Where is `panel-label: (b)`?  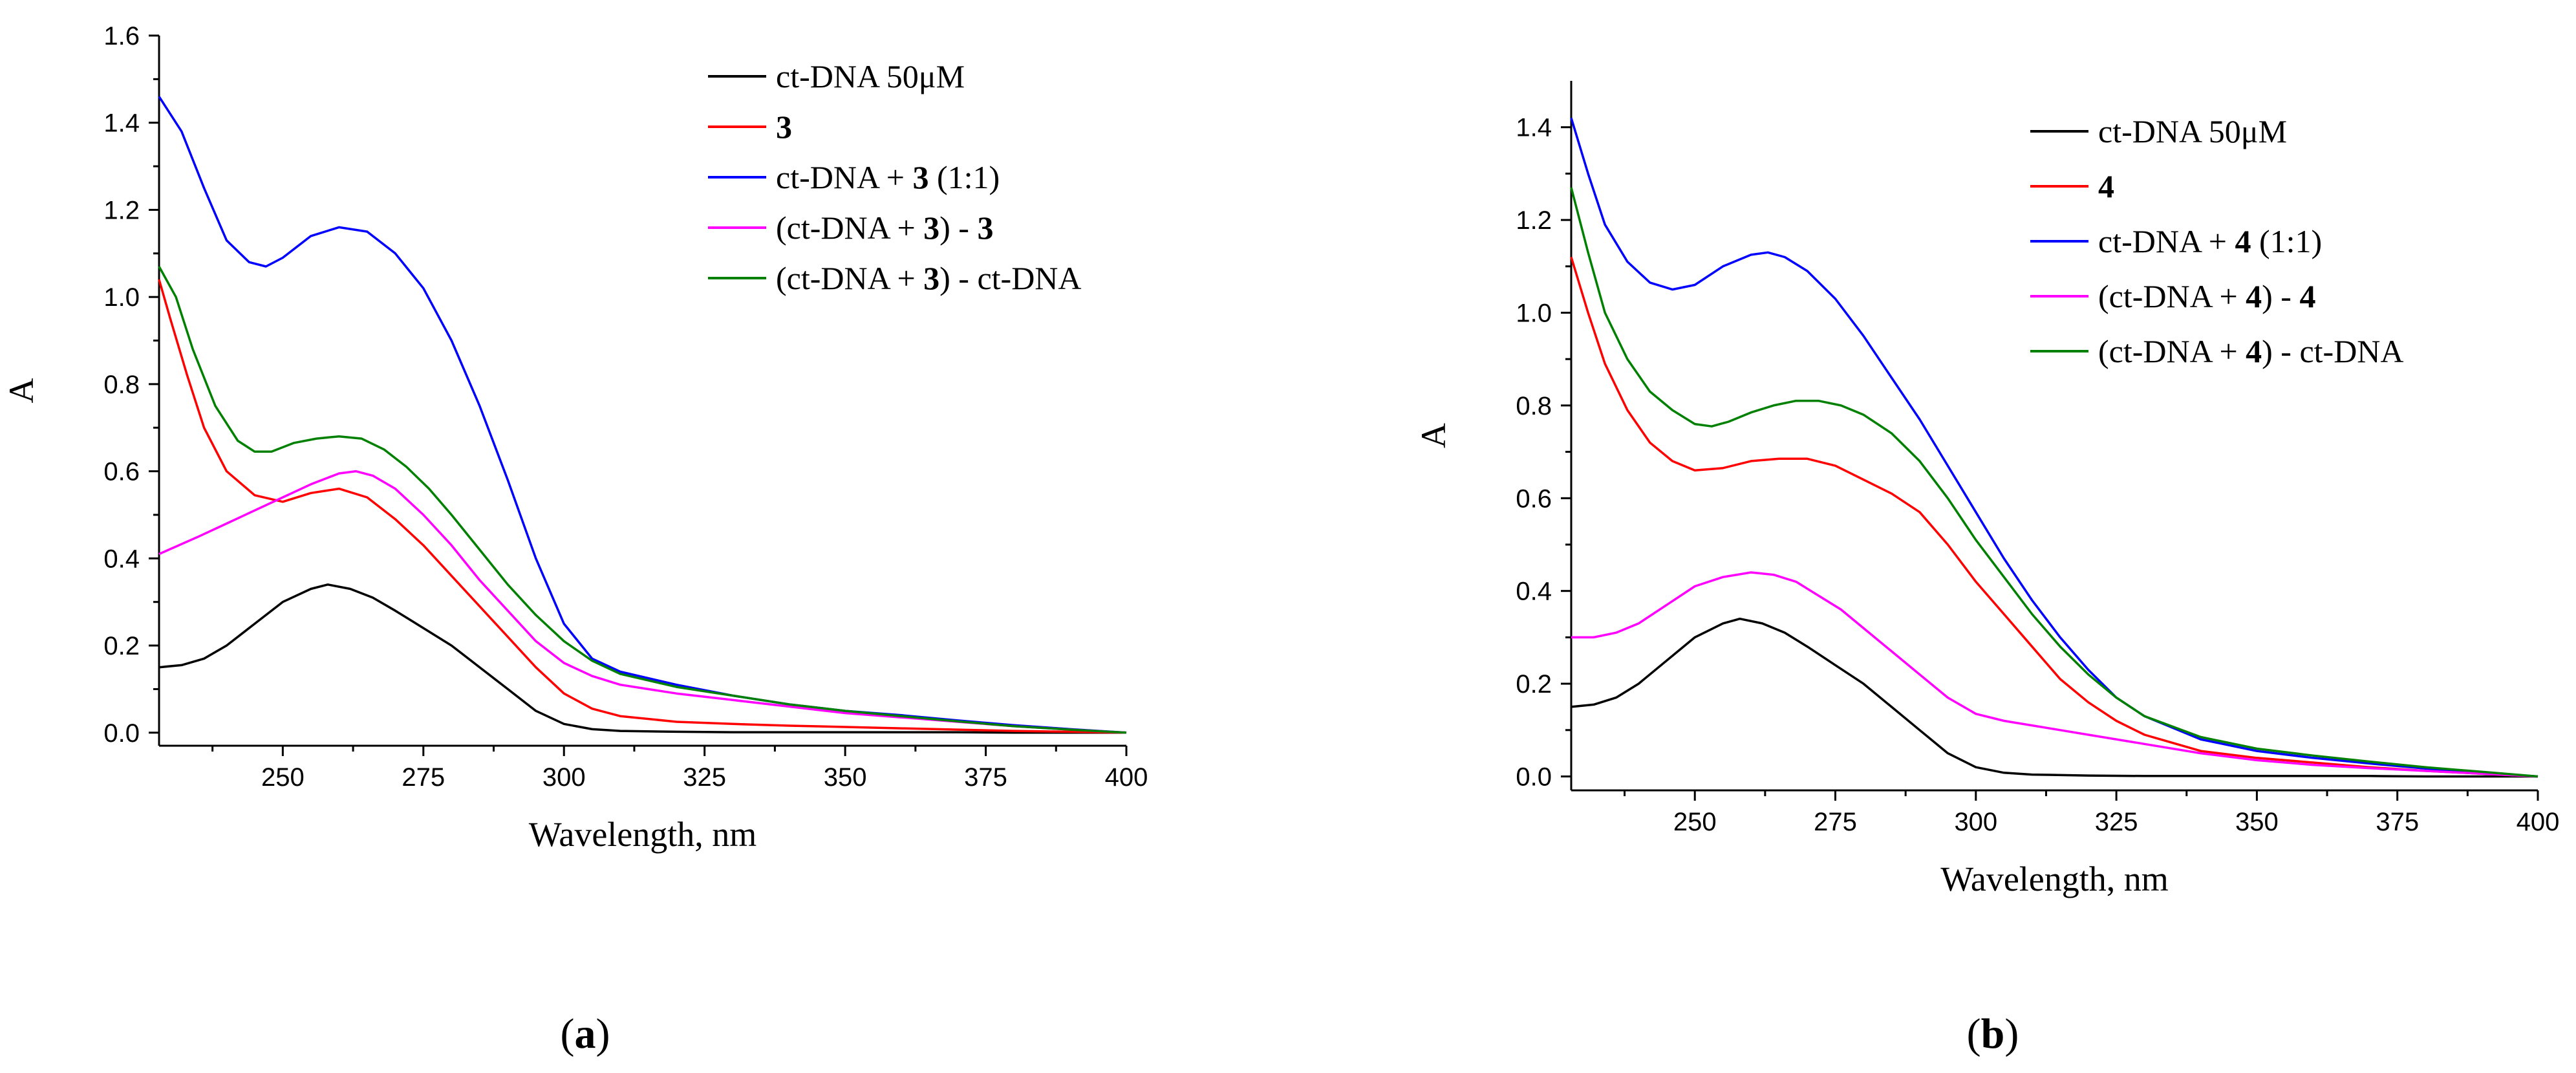
panel-label: (b) is located at coordinates (1993, 1033).